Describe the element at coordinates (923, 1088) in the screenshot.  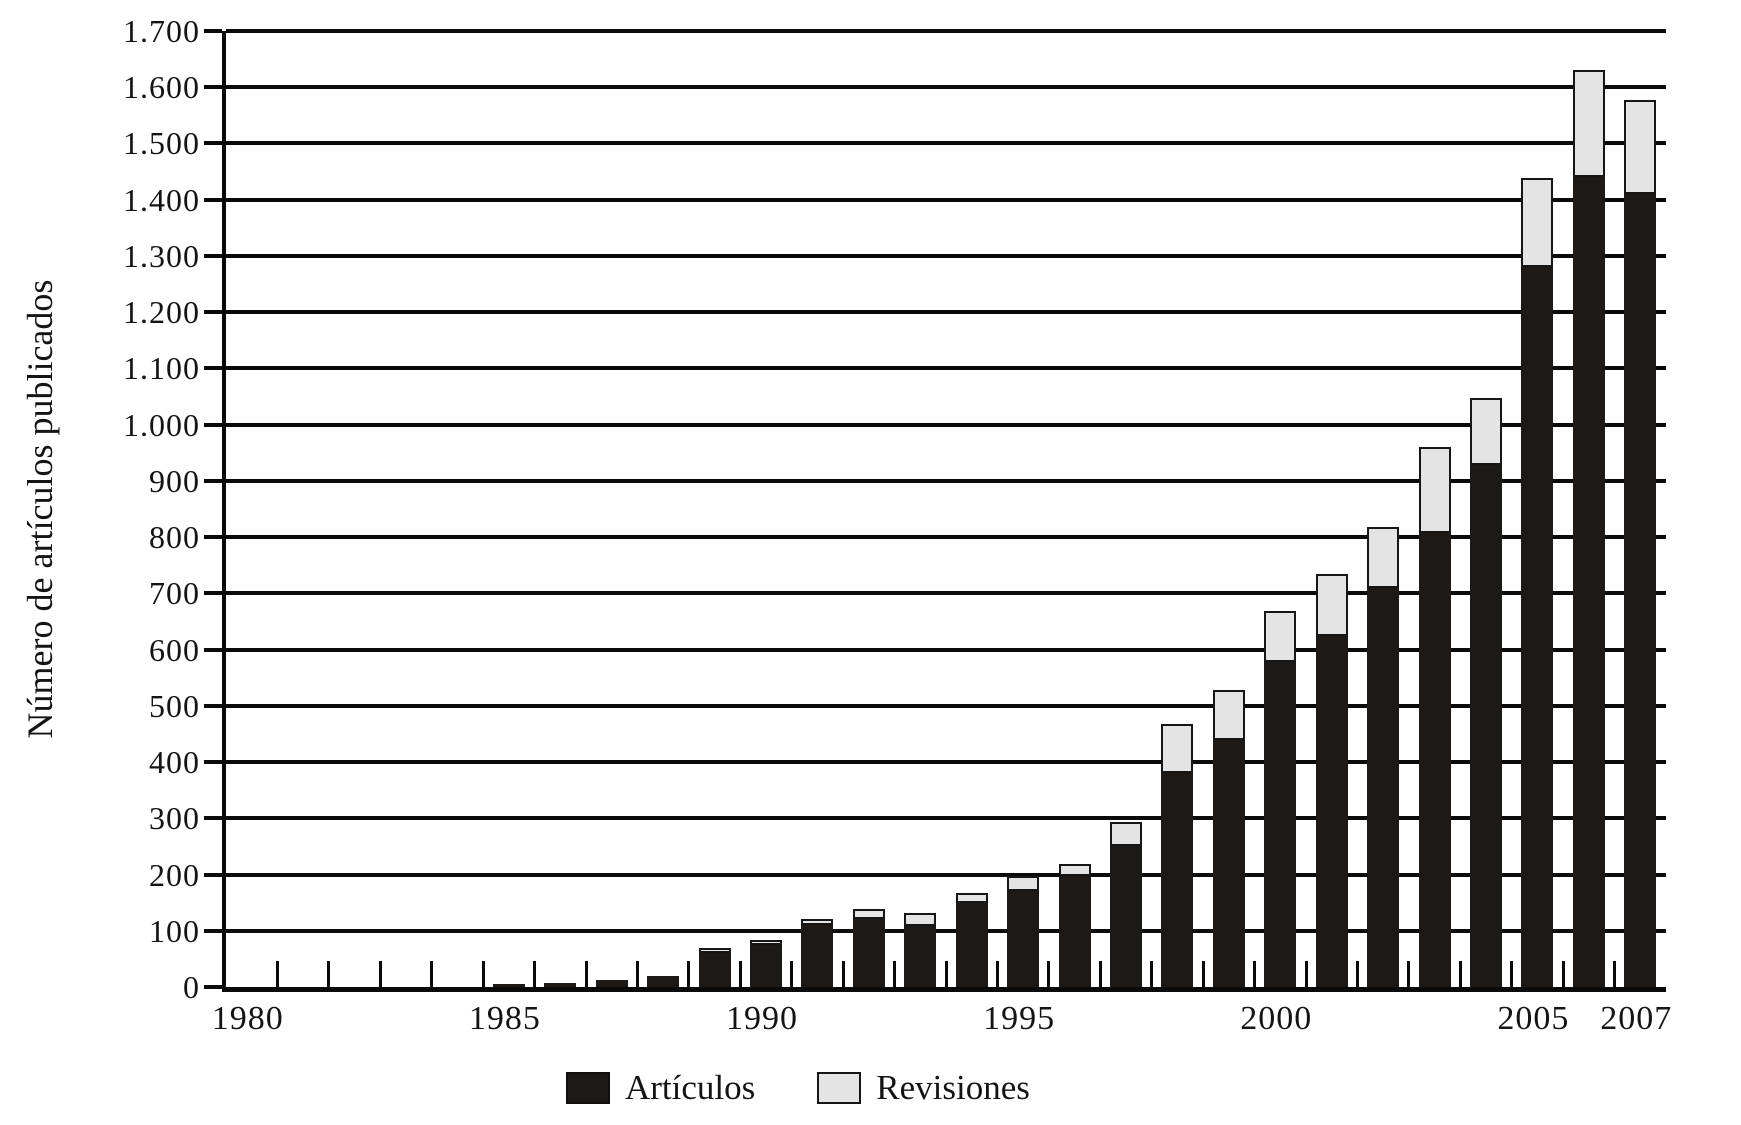
I see `legend-item-revisiones: Revisiones` at that location.